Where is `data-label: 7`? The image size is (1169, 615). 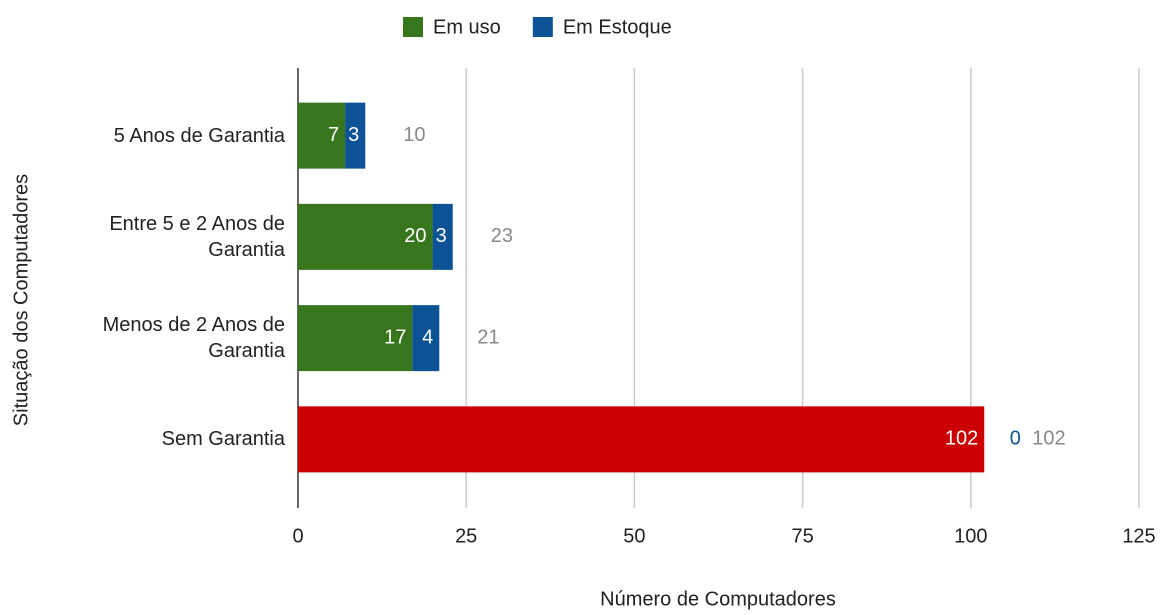 data-label: 7 is located at coordinates (333, 135).